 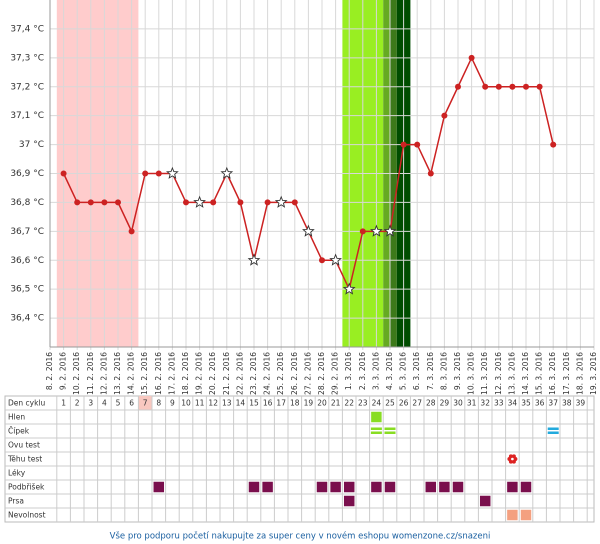 I want to click on x-tick-label: 17. 3. 2016, so click(x=566, y=373).